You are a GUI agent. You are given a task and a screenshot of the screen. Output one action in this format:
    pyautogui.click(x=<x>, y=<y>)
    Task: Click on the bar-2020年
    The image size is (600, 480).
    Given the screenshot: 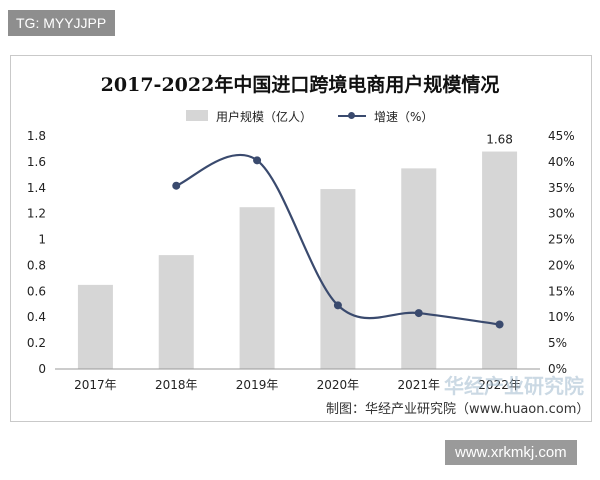 What is the action you would take?
    pyautogui.click(x=338, y=279)
    